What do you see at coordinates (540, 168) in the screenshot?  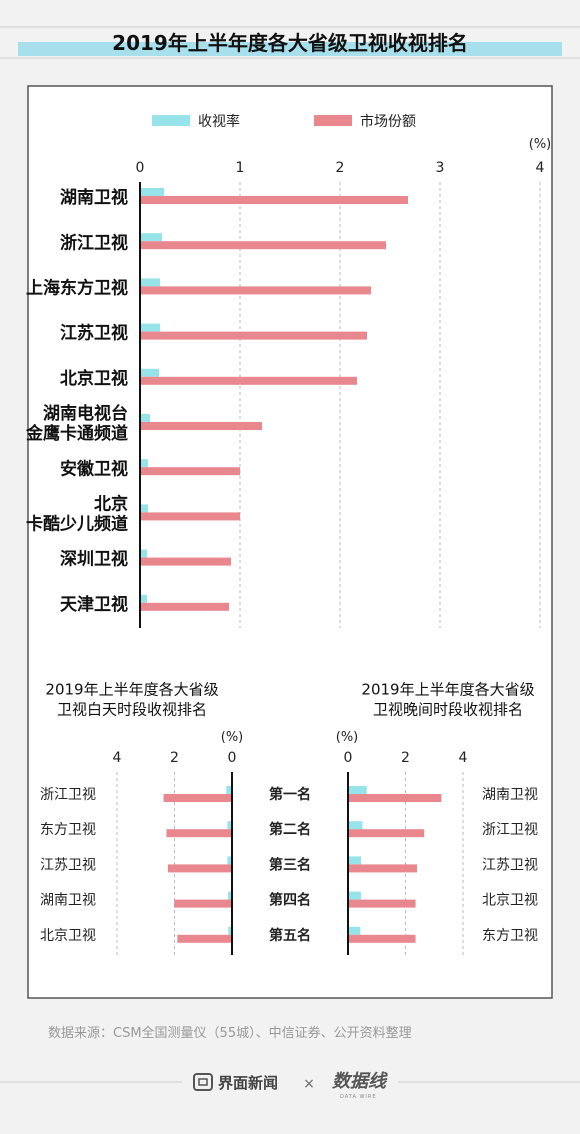 I see `main-tick-label: 4` at bounding box center [540, 168].